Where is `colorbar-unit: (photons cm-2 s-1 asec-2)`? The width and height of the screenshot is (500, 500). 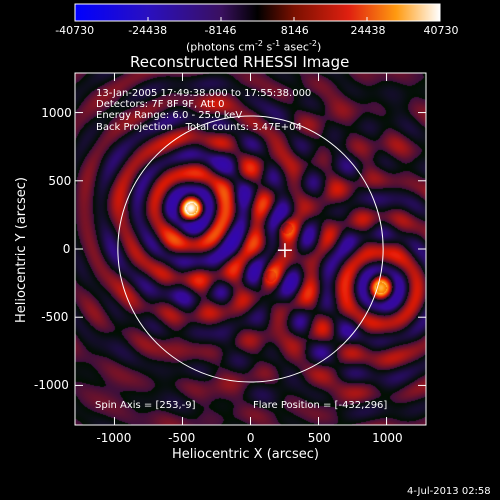 colorbar-unit: (photons cm-2 s-1 asec-2) is located at coordinates (254, 46).